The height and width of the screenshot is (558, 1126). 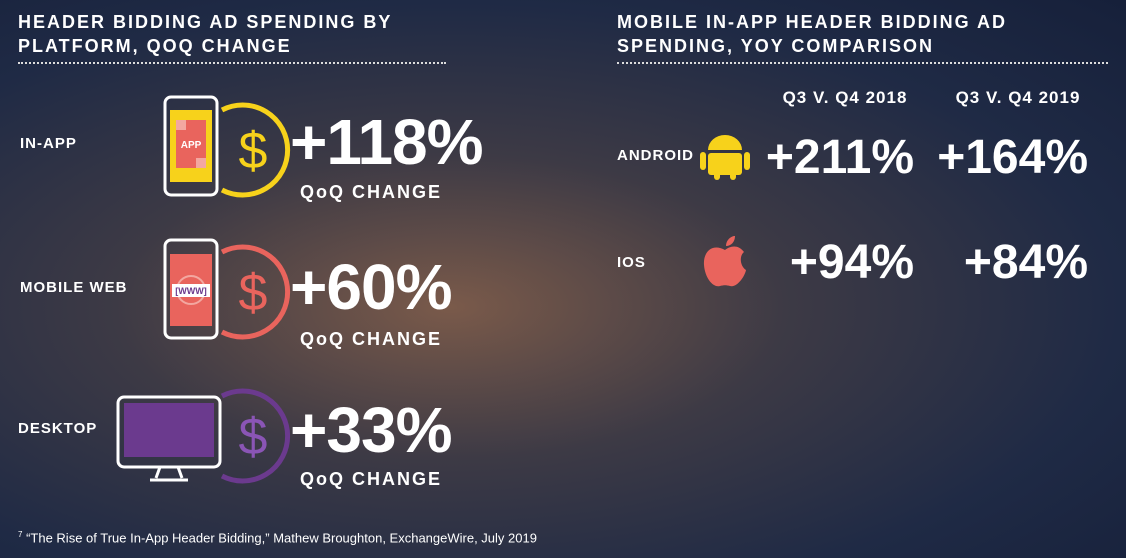 What do you see at coordinates (1012, 157) in the screenshot?
I see `stat-value: +164%` at bounding box center [1012, 157].